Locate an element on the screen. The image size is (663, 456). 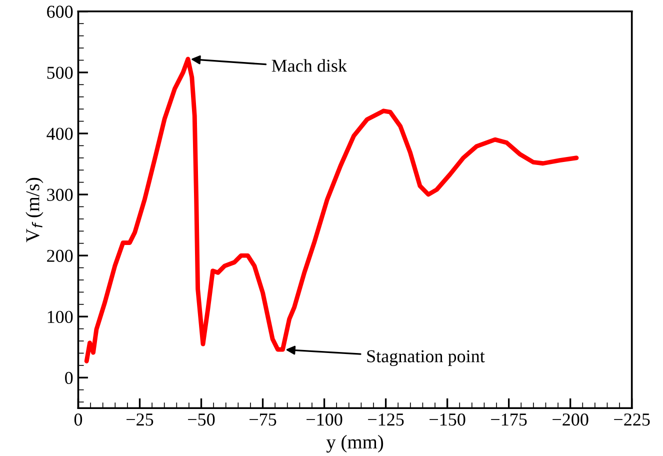
y-tick-label: 600 is located at coordinates (60, 12).